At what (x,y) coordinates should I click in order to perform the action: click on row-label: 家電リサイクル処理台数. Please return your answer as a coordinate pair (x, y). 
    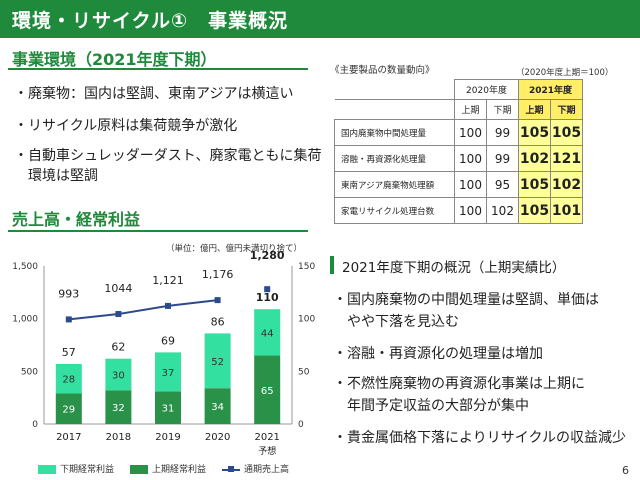
    Looking at the image, I should click on (394, 210).